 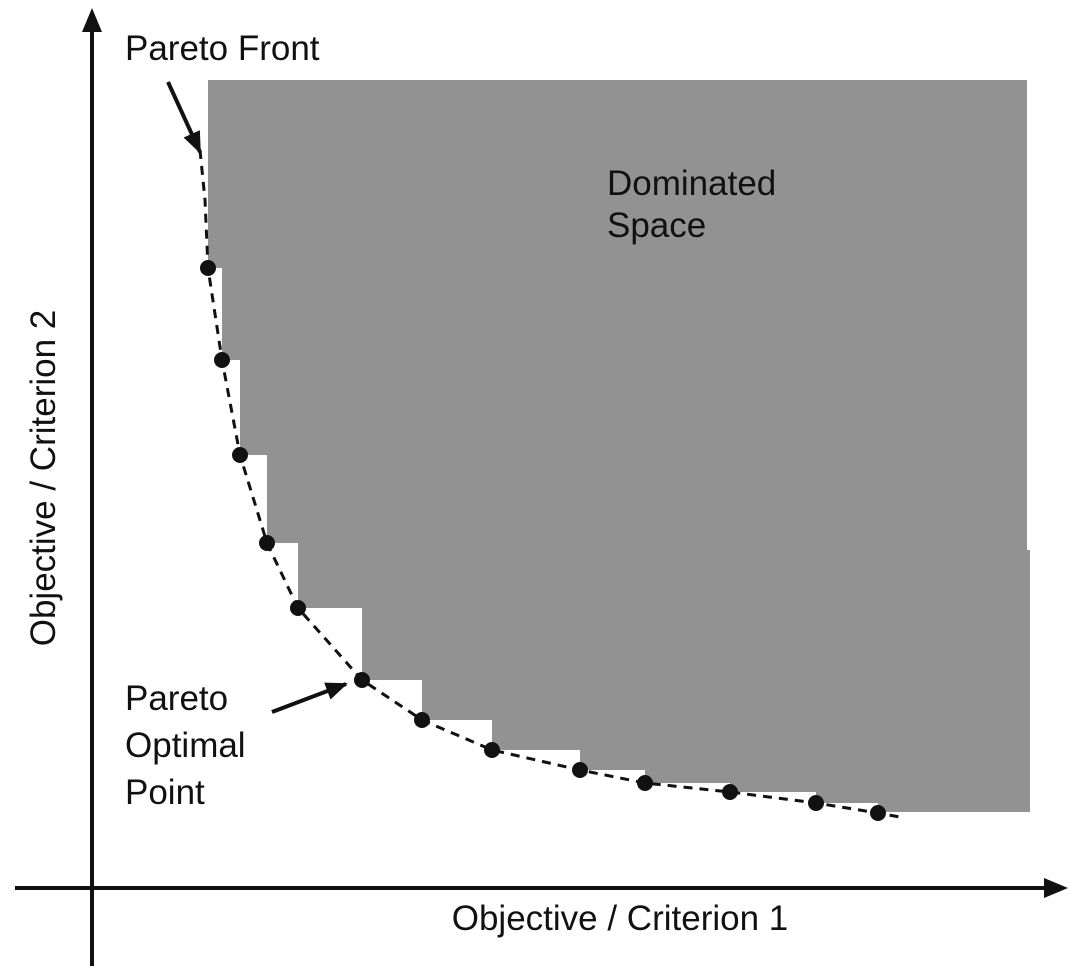 What do you see at coordinates (185, 745) in the screenshot?
I see `pareto-optimal-line: Optimal` at bounding box center [185, 745].